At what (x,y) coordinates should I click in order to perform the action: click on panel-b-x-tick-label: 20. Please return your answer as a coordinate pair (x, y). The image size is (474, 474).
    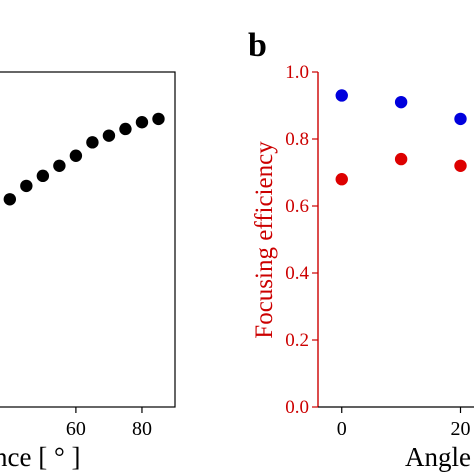
    Looking at the image, I should click on (461, 429).